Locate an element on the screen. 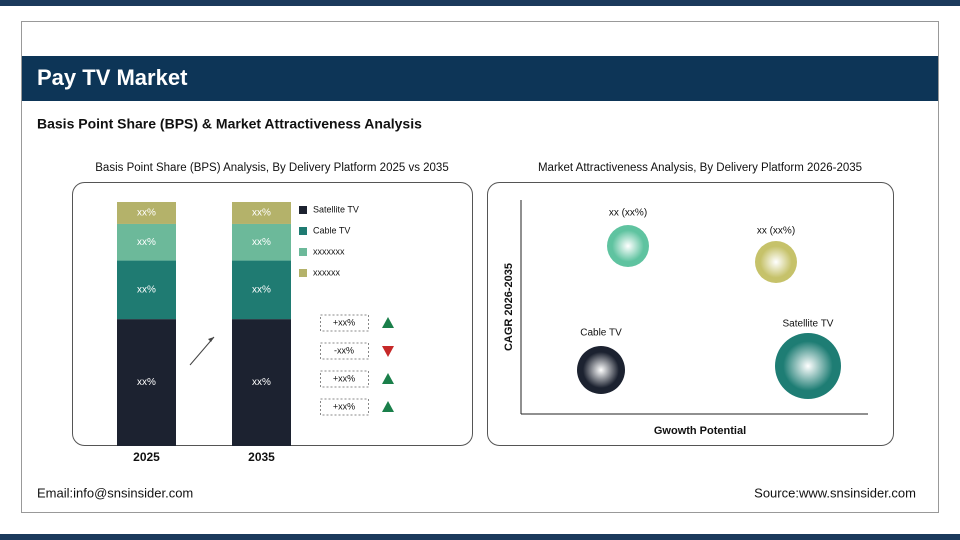 The width and height of the screenshot is (960, 540). header-band is located at coordinates (480, 78).